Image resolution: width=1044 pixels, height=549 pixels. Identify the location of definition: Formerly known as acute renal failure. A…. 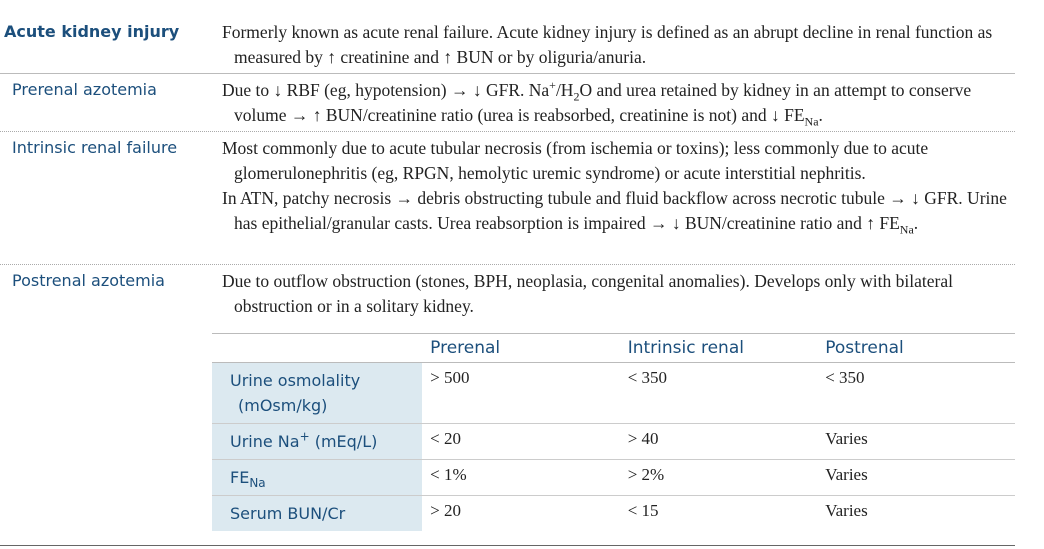
(617, 45).